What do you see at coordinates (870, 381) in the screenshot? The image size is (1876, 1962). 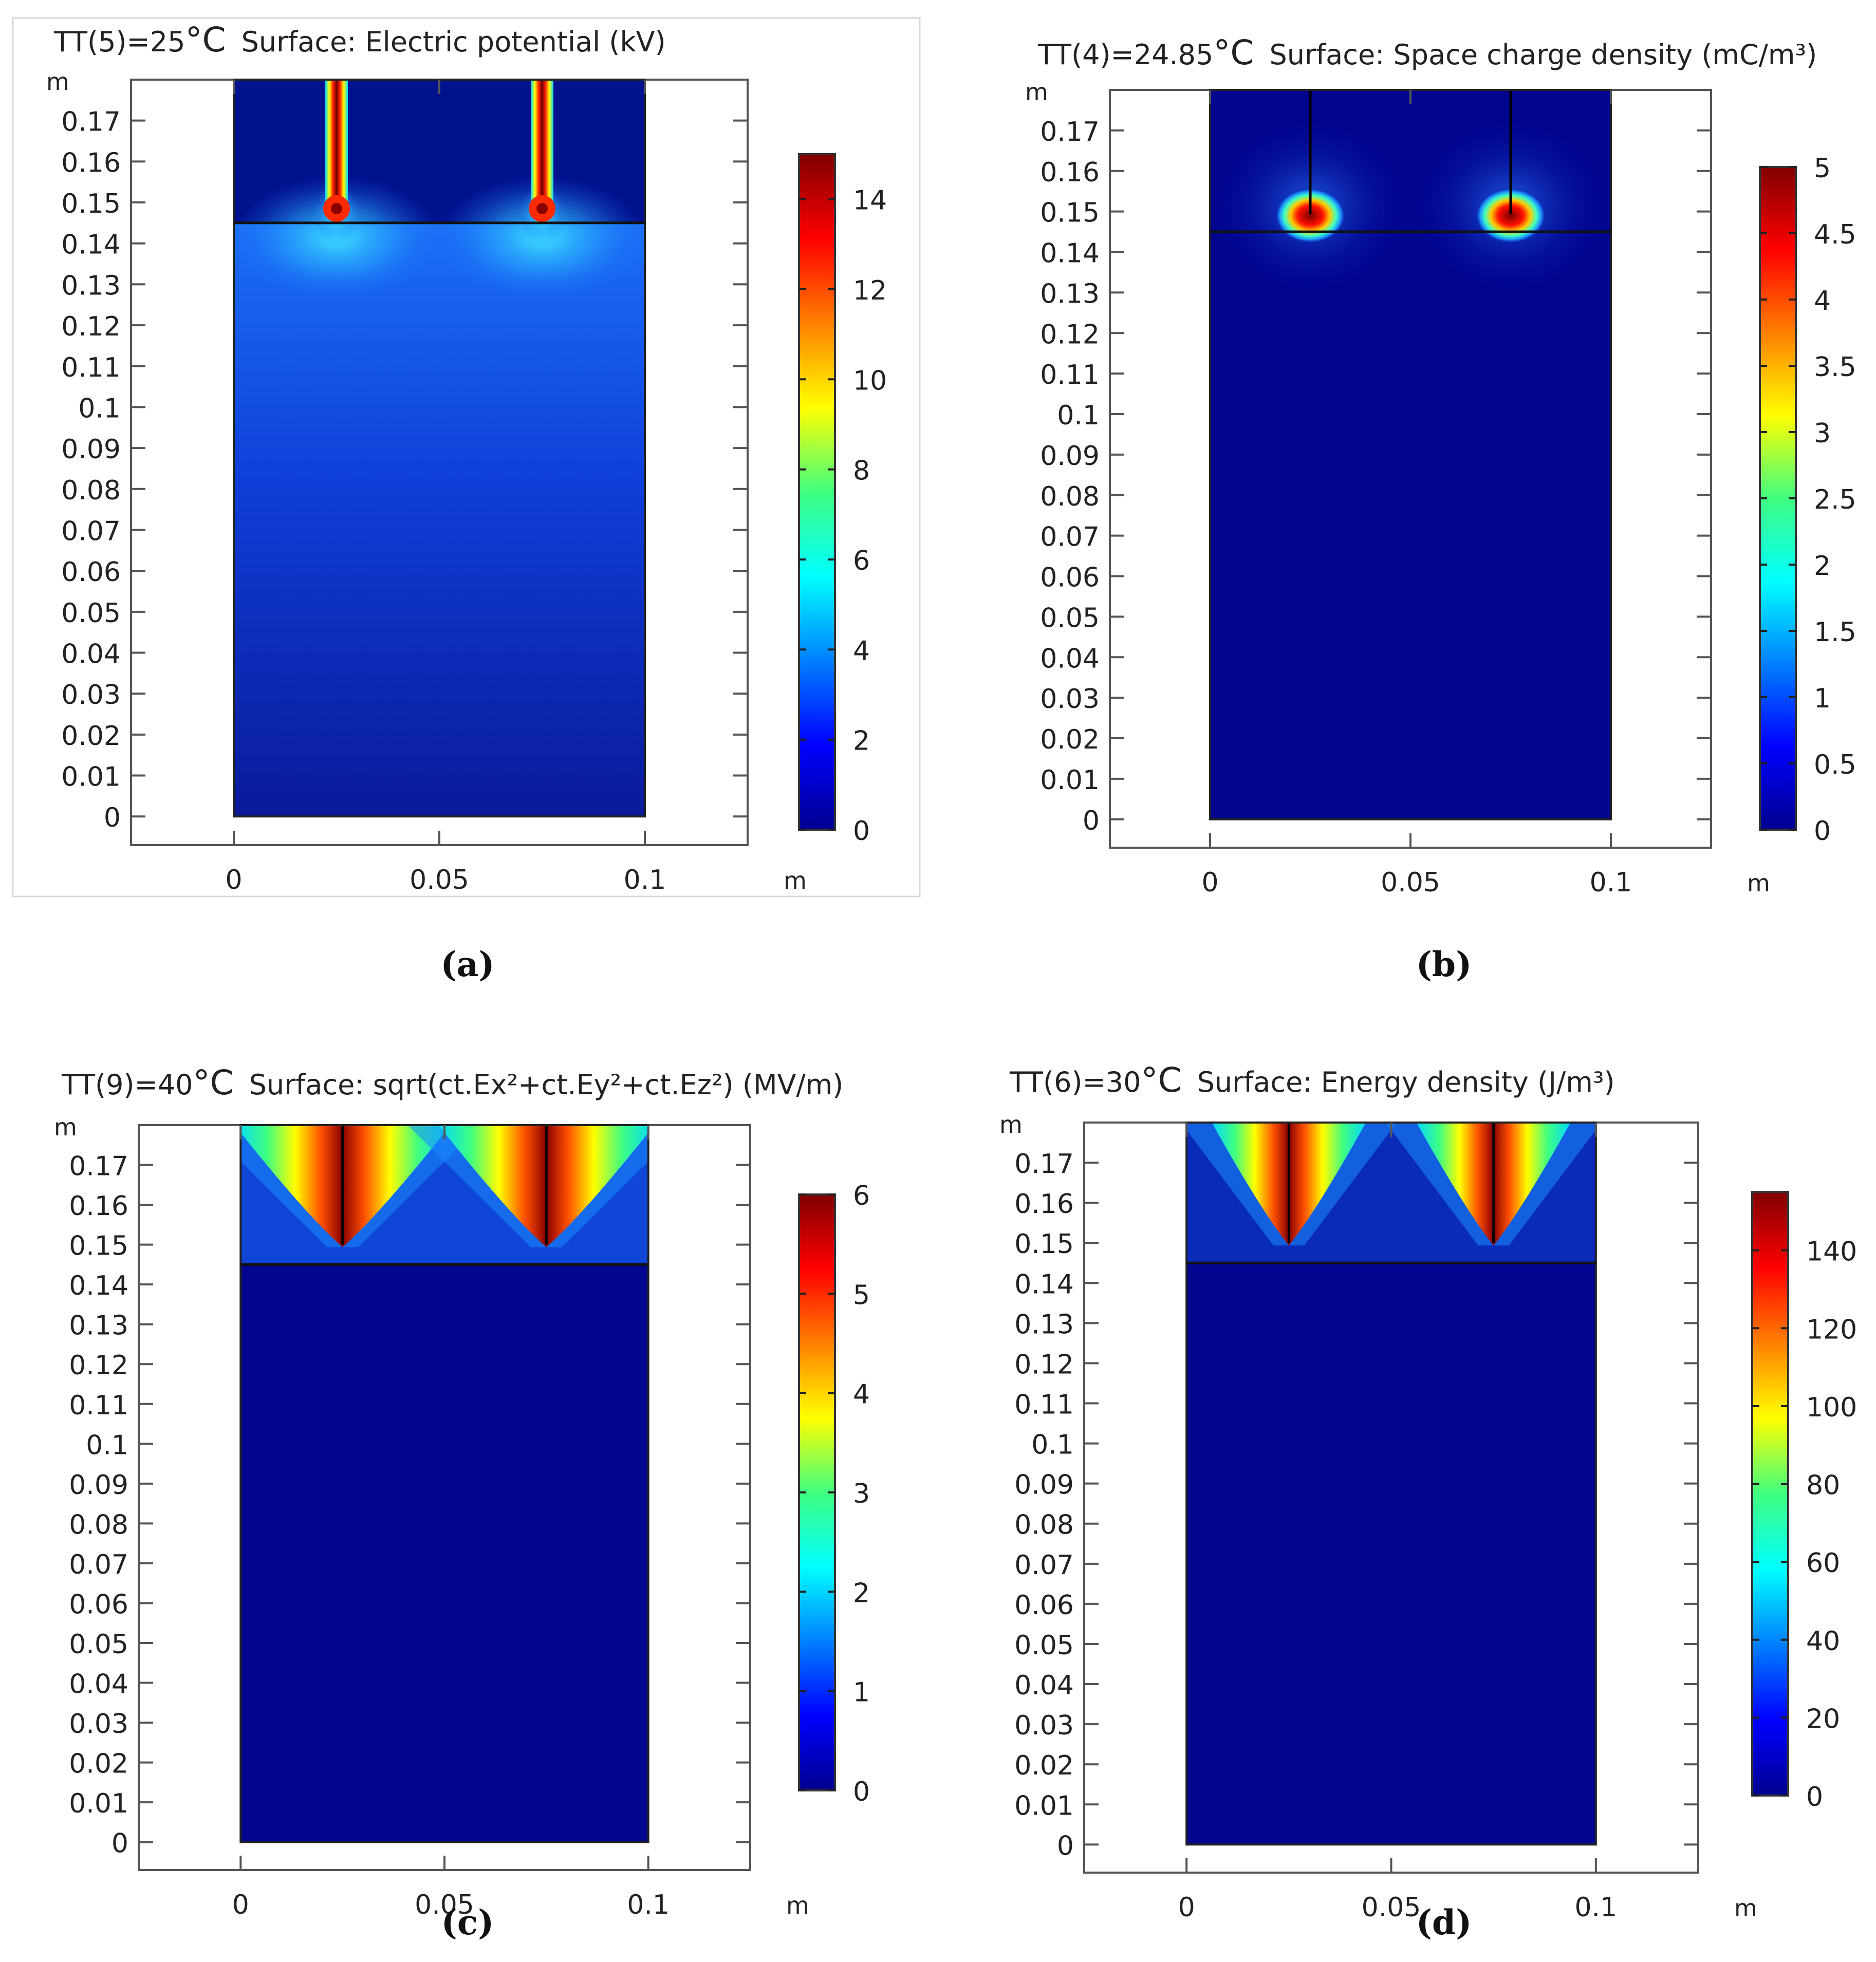 I see `colorbar-tick-label: 10` at bounding box center [870, 381].